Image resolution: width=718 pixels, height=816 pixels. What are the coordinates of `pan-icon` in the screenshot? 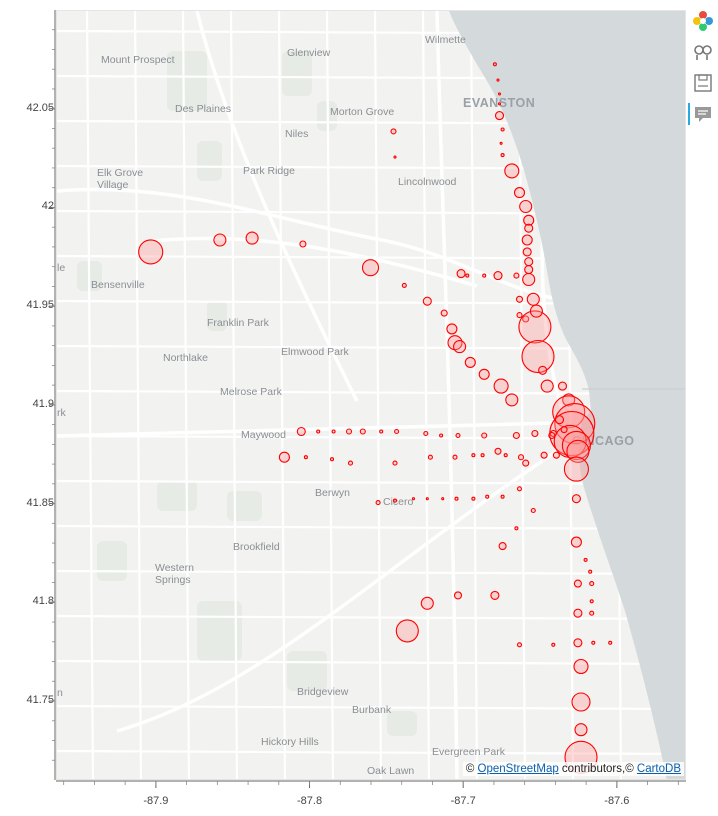 It's located at (703, 52).